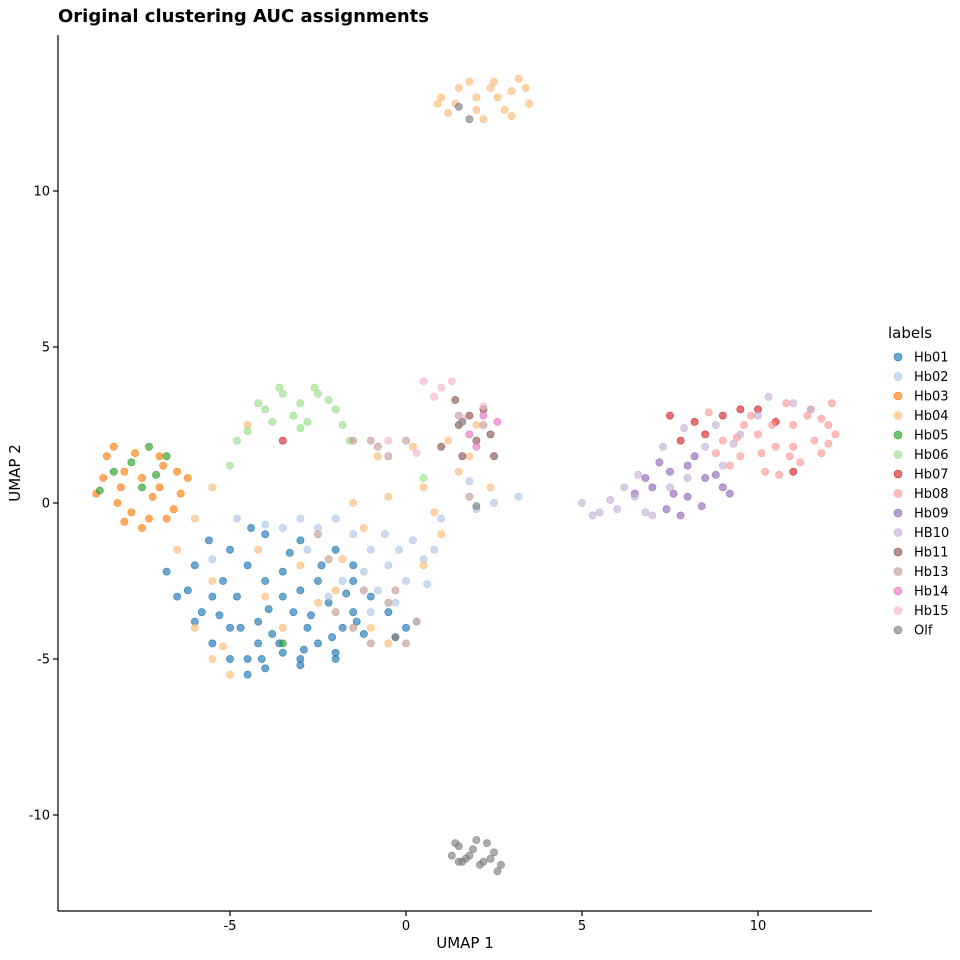 Image resolution: width=960 pixels, height=960 pixels. What do you see at coordinates (921, 533) in the screenshot?
I see `legend-item-hb10: HB10` at bounding box center [921, 533].